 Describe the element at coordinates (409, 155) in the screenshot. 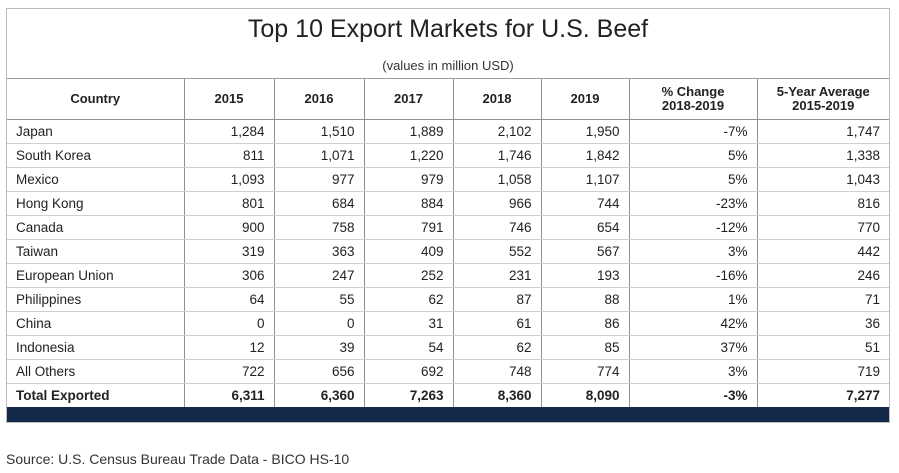

I see `value-2017-cell: 1,220` at that location.